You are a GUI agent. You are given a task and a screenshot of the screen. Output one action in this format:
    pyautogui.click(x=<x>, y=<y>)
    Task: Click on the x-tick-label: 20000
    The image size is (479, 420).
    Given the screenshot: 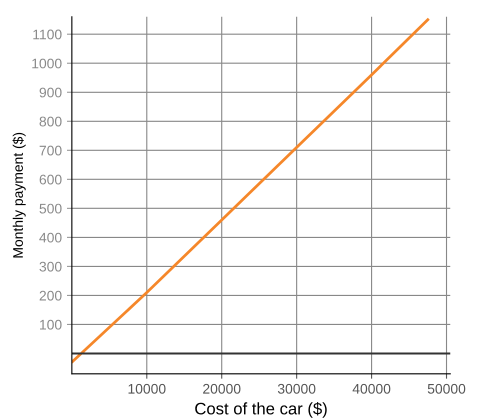 What is the action you would take?
    pyautogui.click(x=221, y=389)
    